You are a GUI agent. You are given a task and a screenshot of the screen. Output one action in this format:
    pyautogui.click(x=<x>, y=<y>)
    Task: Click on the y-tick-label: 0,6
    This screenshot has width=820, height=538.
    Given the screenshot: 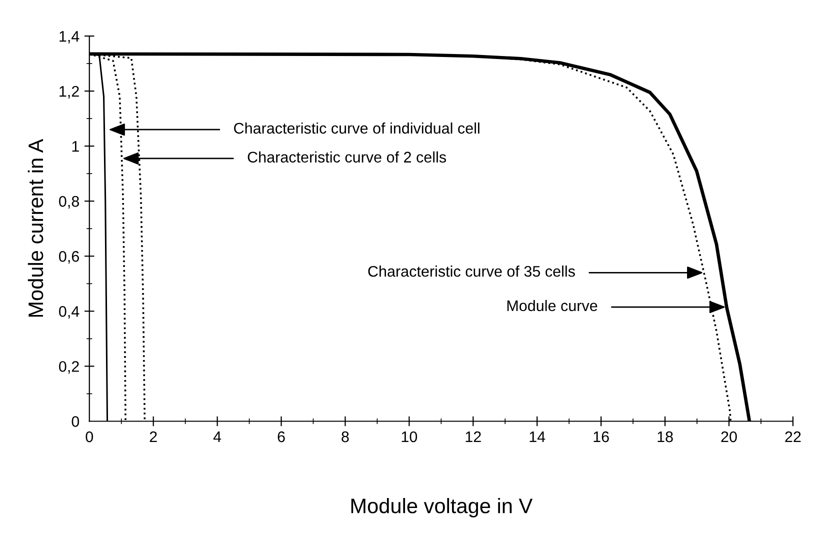 What is the action you would take?
    pyautogui.click(x=69, y=257)
    